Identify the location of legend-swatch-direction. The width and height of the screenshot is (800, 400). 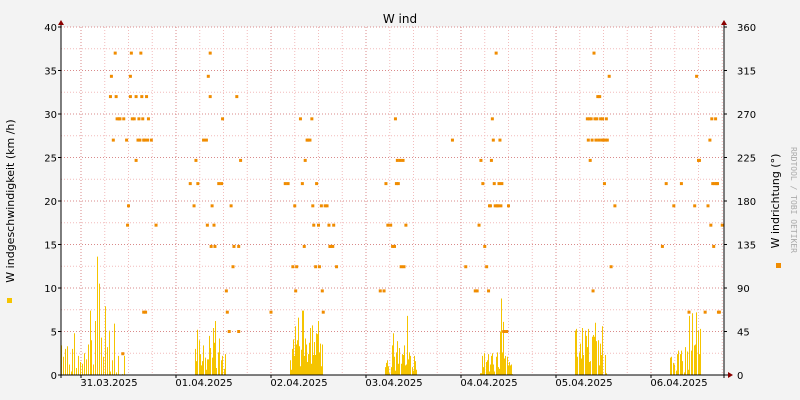
(778, 265).